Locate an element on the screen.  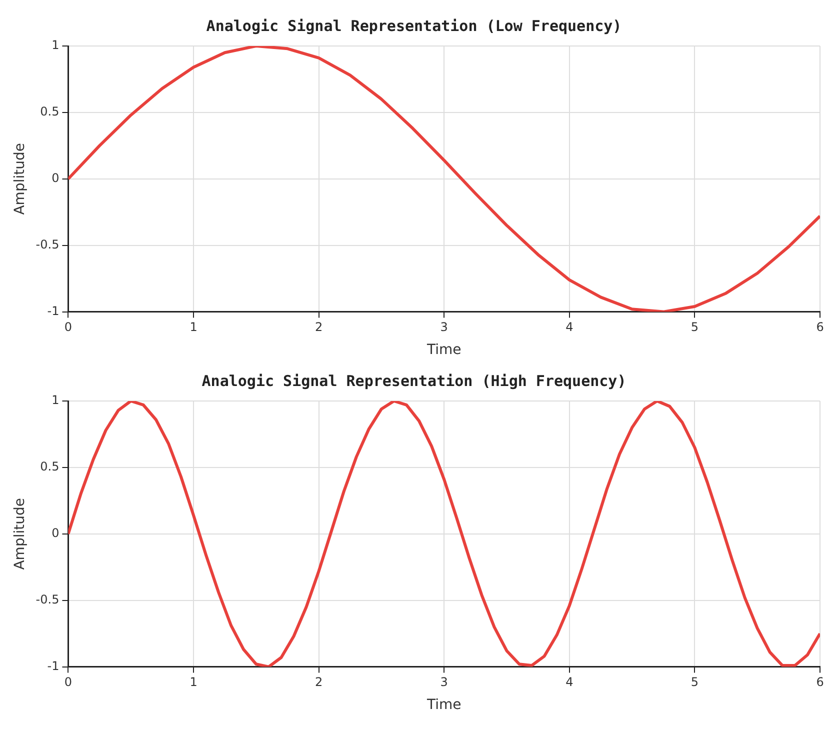
chart-title: Analogic Signal Representation (High Frequency) is located at coordinates (414, 381).